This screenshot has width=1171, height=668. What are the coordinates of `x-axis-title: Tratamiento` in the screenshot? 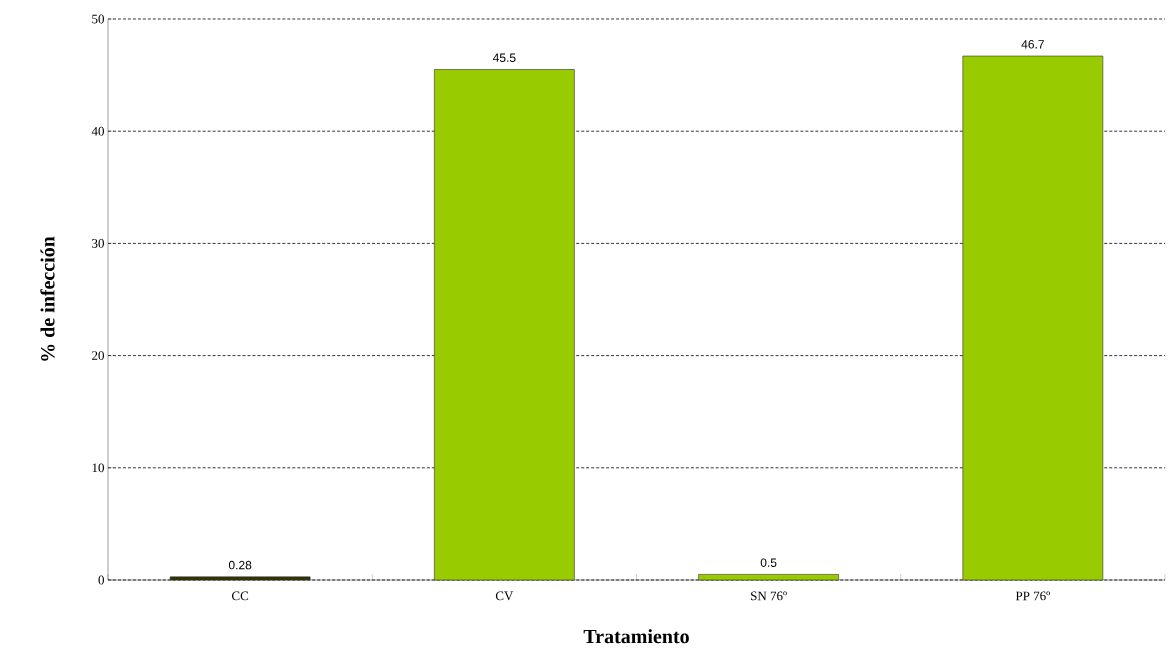 It's located at (636, 636).